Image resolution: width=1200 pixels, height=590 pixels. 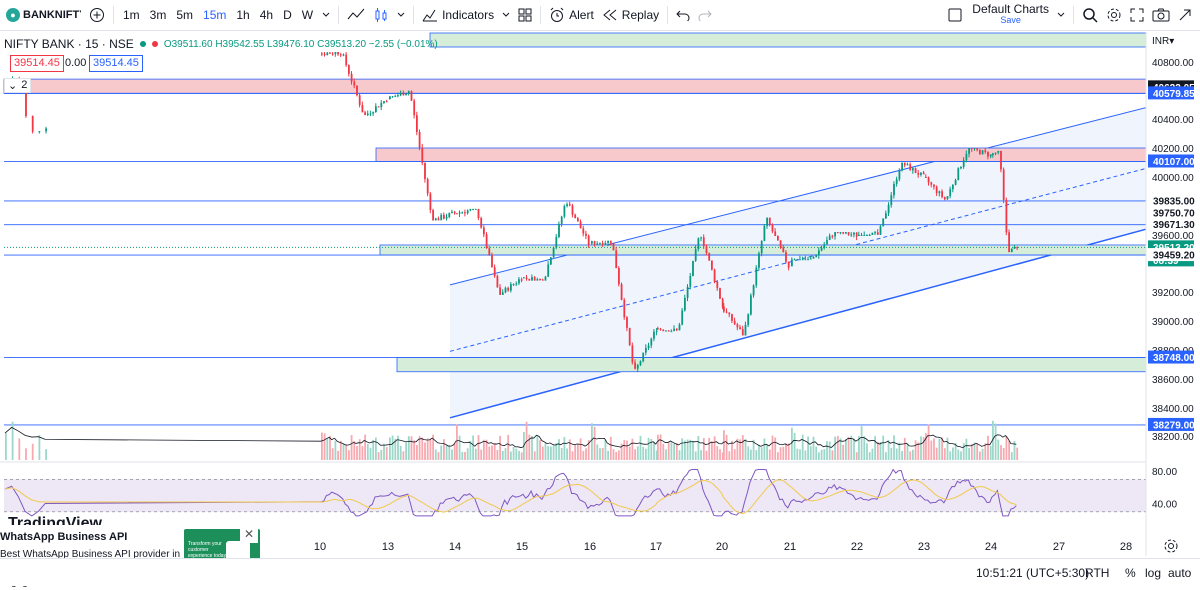 What do you see at coordinates (158, 15) in the screenshot?
I see `timeframe-3m: 3m` at bounding box center [158, 15].